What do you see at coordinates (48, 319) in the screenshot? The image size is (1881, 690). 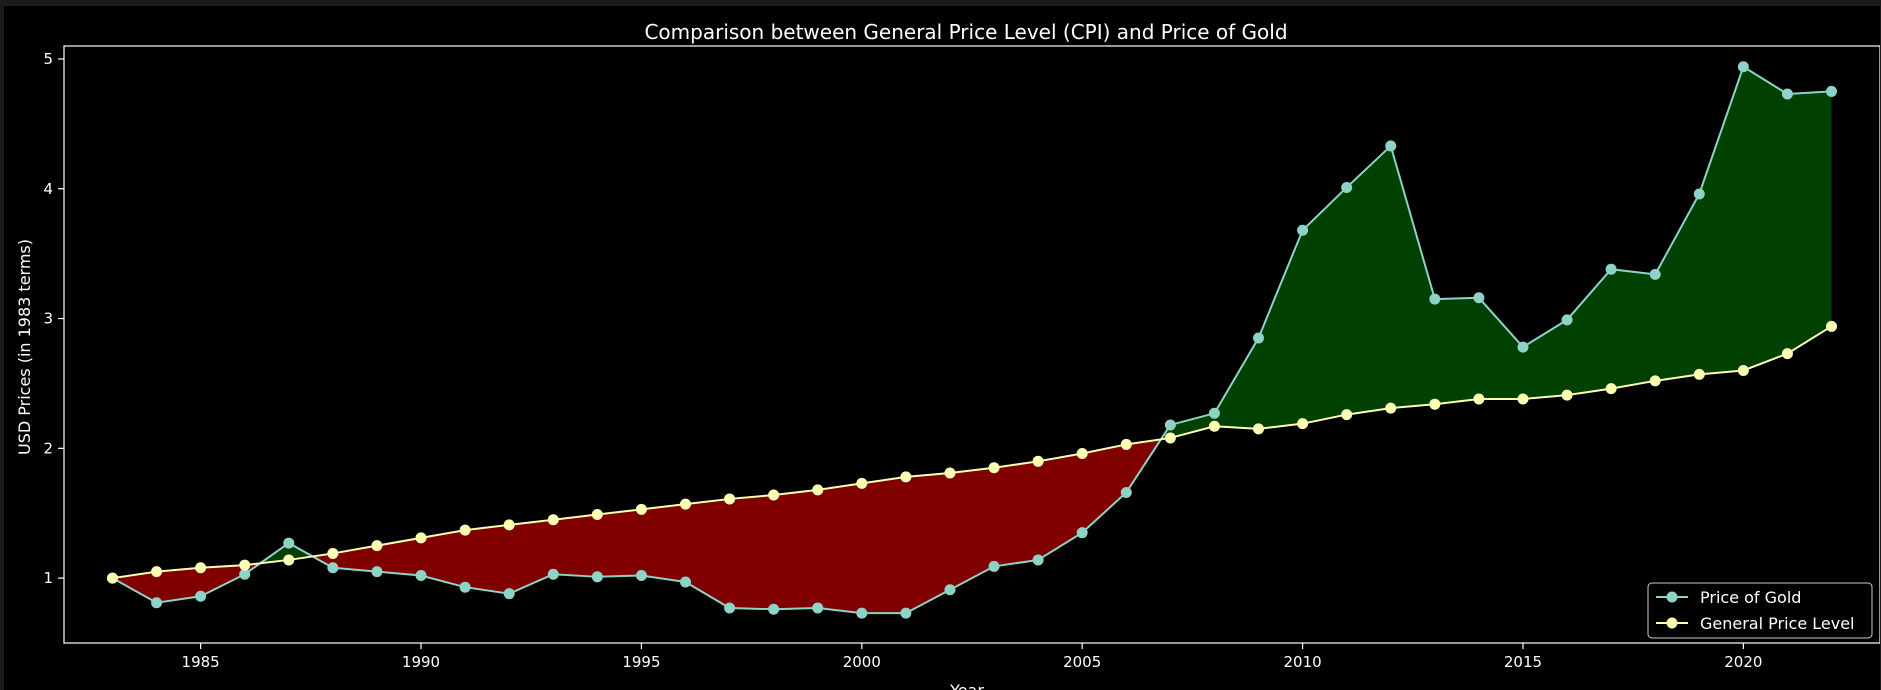 I see `y-tick-label-3: 3` at bounding box center [48, 319].